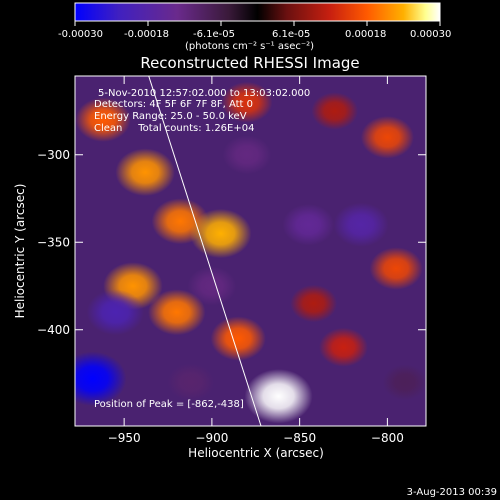  I want to click on annotation-time-range: 5-Nov-2010 12:57:02.000 to 13:03:02.000, so click(204, 93).